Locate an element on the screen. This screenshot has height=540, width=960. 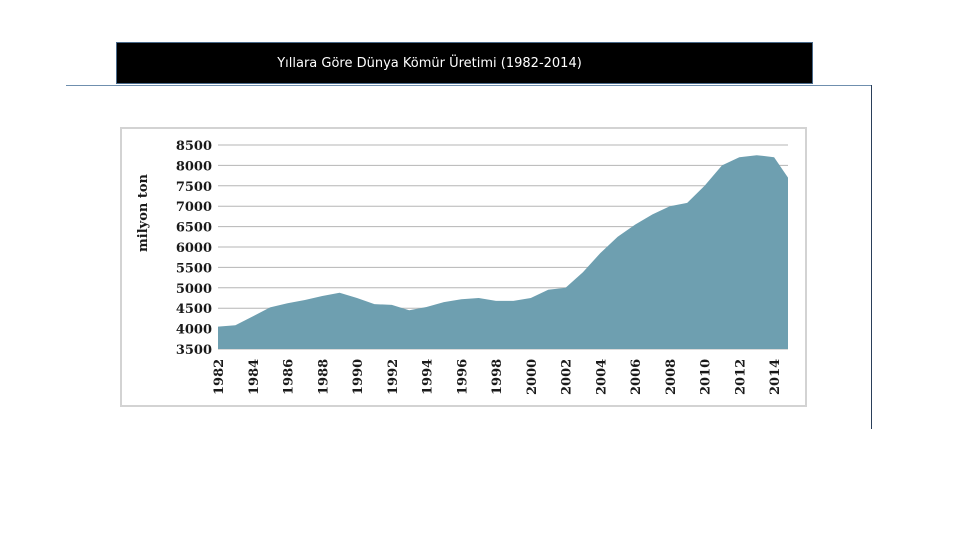
y-tick-label: 4000 is located at coordinates (194, 330).